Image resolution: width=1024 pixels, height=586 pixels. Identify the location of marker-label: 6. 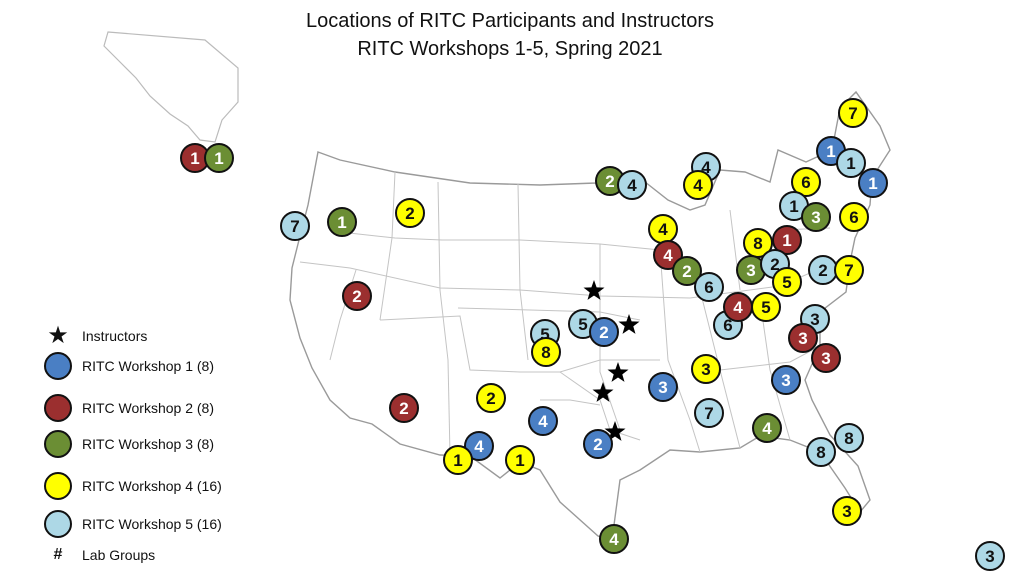
(727, 325).